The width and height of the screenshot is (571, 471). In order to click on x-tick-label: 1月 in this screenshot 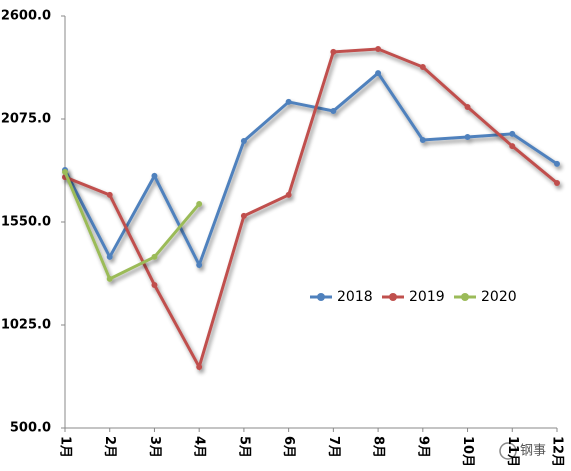, I will do `click(65, 447)`.